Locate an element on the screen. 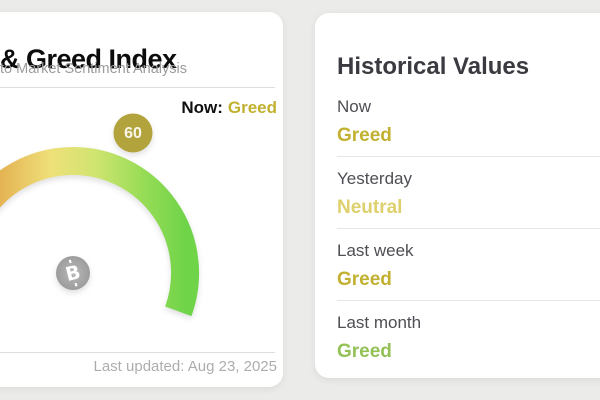 The height and width of the screenshot is (400, 600). bitcoin-icon: B is located at coordinates (73, 273).